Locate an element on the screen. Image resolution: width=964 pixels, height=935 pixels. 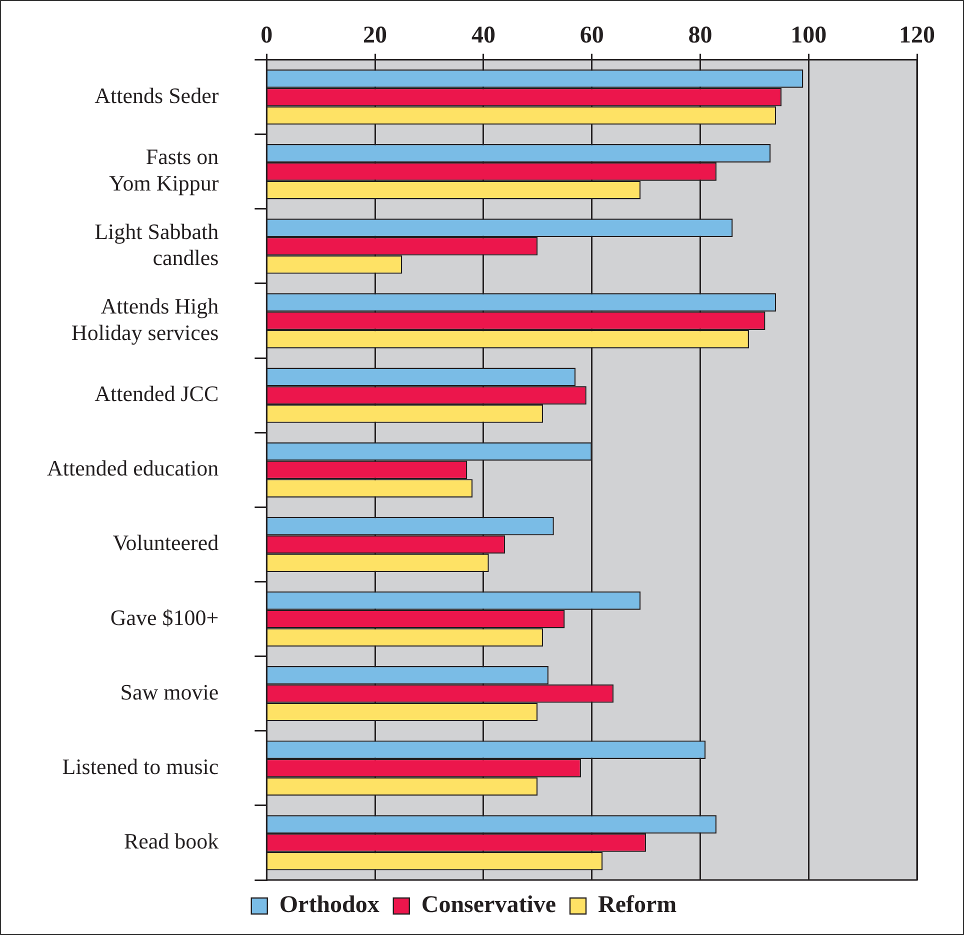
x-tick-label: 40 is located at coordinates (483, 35).